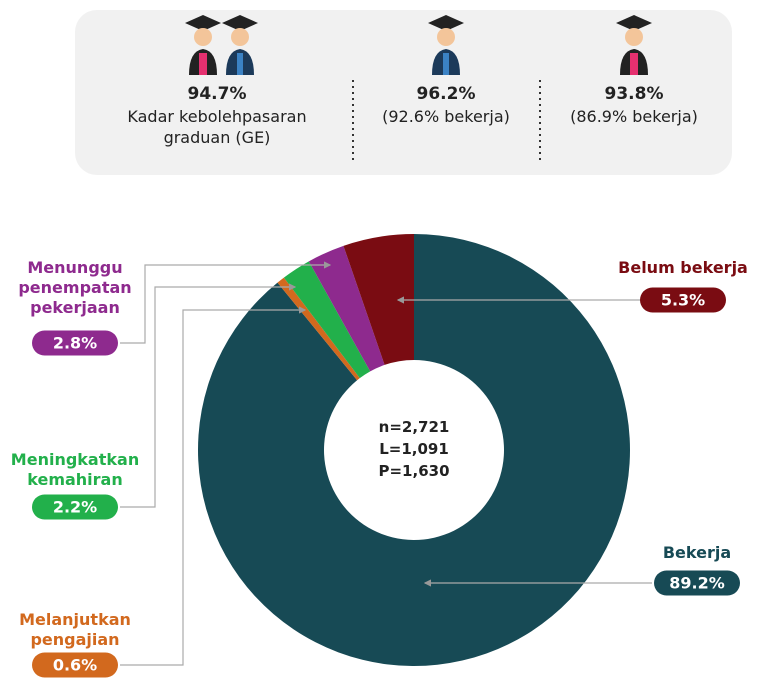 The image size is (765, 680). I want to click on center-note: L=1,091, so click(414, 449).